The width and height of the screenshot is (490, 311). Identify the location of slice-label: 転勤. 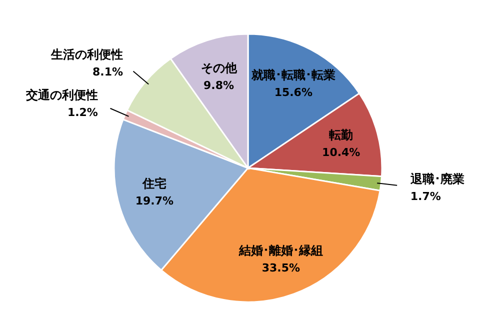
(341, 135).